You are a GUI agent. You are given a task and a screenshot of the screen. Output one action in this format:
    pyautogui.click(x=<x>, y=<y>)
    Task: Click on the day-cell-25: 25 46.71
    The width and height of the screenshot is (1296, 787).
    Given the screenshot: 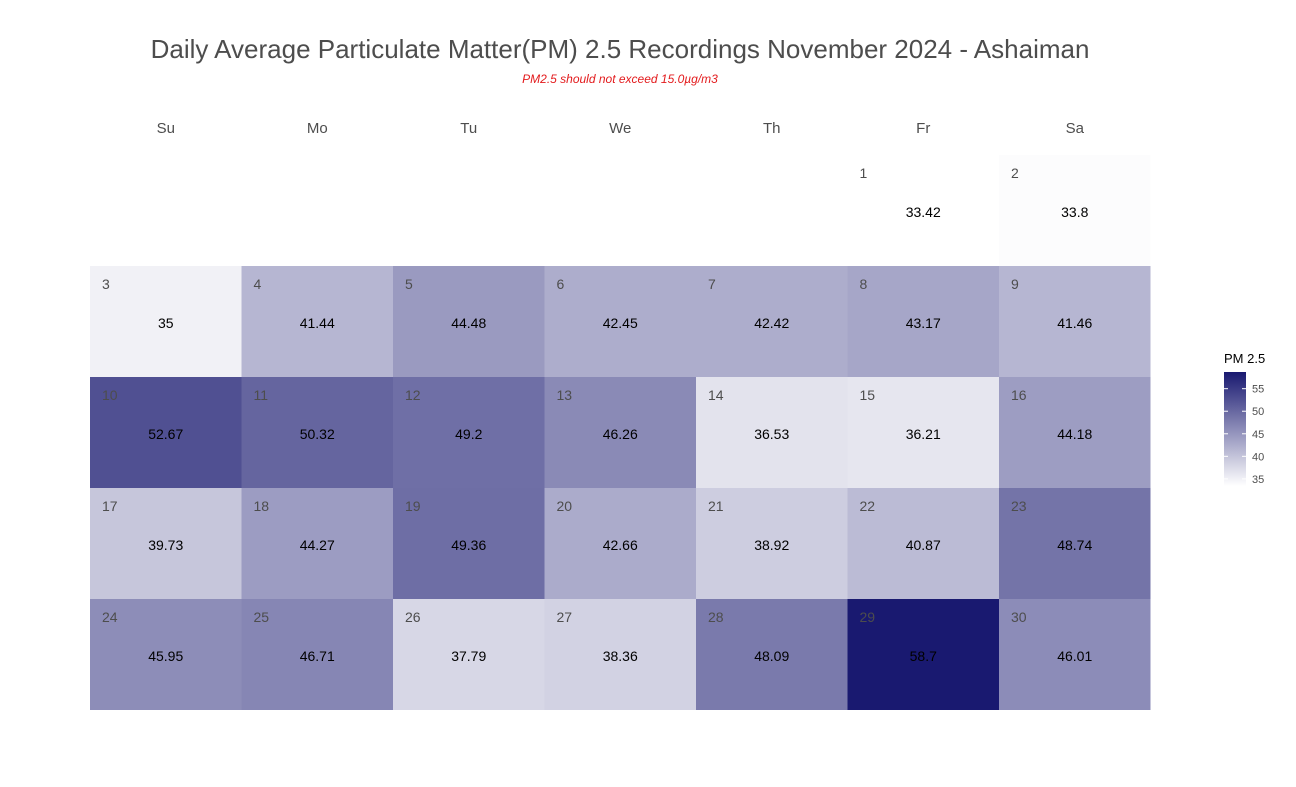 What is the action you would take?
    pyautogui.click(x=317, y=654)
    